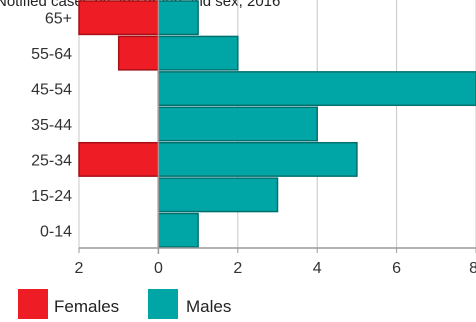 This screenshot has width=476, height=322. Describe the element at coordinates (472, 268) in the screenshot. I see `x-tick-label-8-pos: 8` at that location.